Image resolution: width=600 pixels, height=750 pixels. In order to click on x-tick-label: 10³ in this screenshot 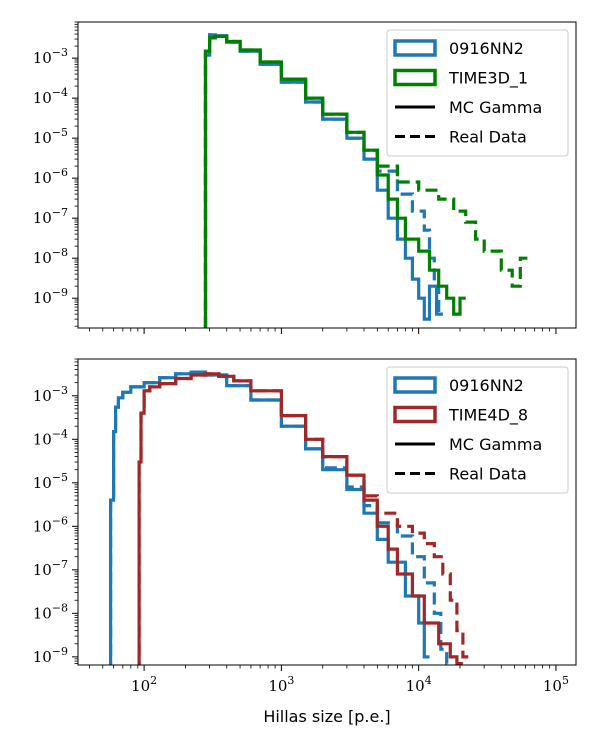, I will do `click(281, 684)`.